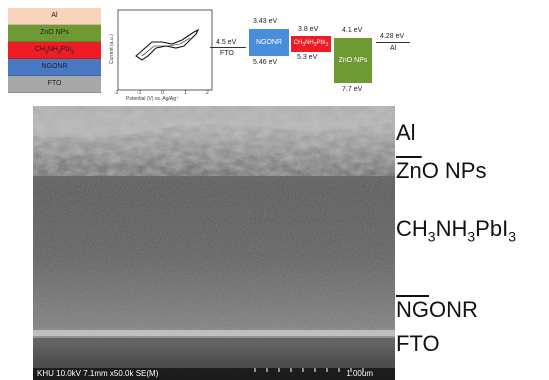 This screenshot has height=380, width=549. What do you see at coordinates (453, 309) in the screenshot?
I see `label-ngonr-rest: ONR` at bounding box center [453, 309].